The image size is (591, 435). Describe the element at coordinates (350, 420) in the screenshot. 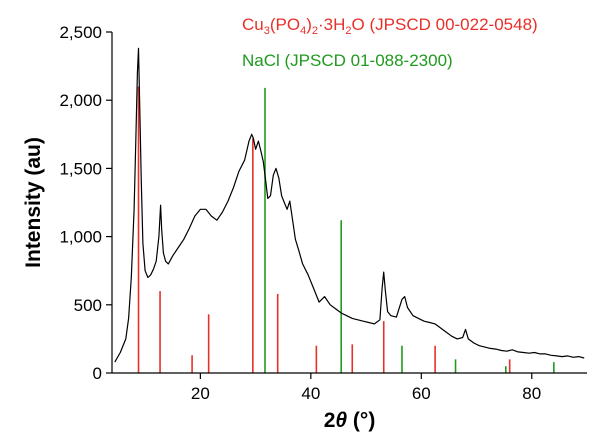

I see `x-axis-label: 2θ (°)` at that location.